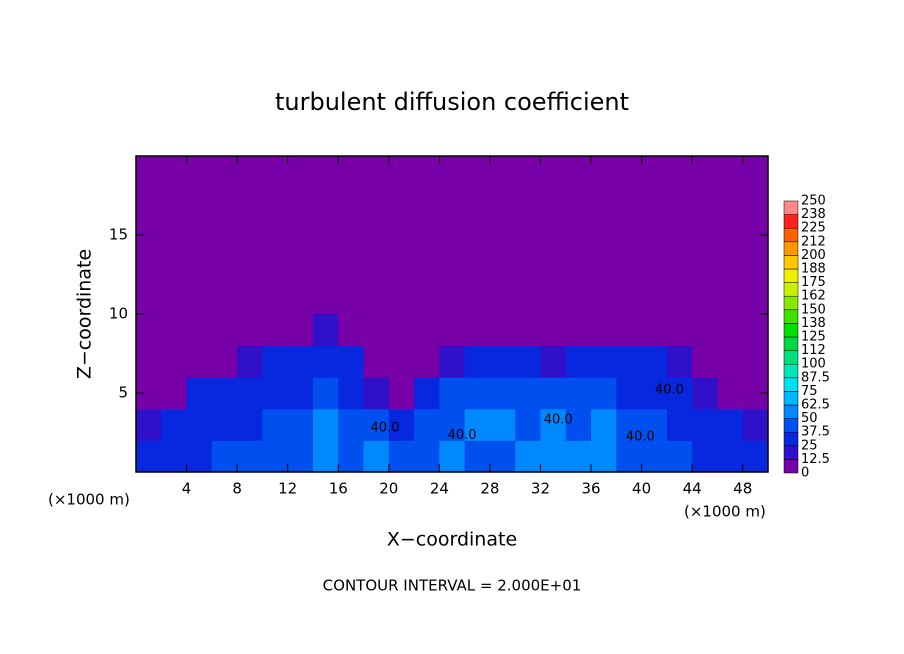 This screenshot has width=904, height=654. I want to click on colorbar-label: 150, so click(813, 309).